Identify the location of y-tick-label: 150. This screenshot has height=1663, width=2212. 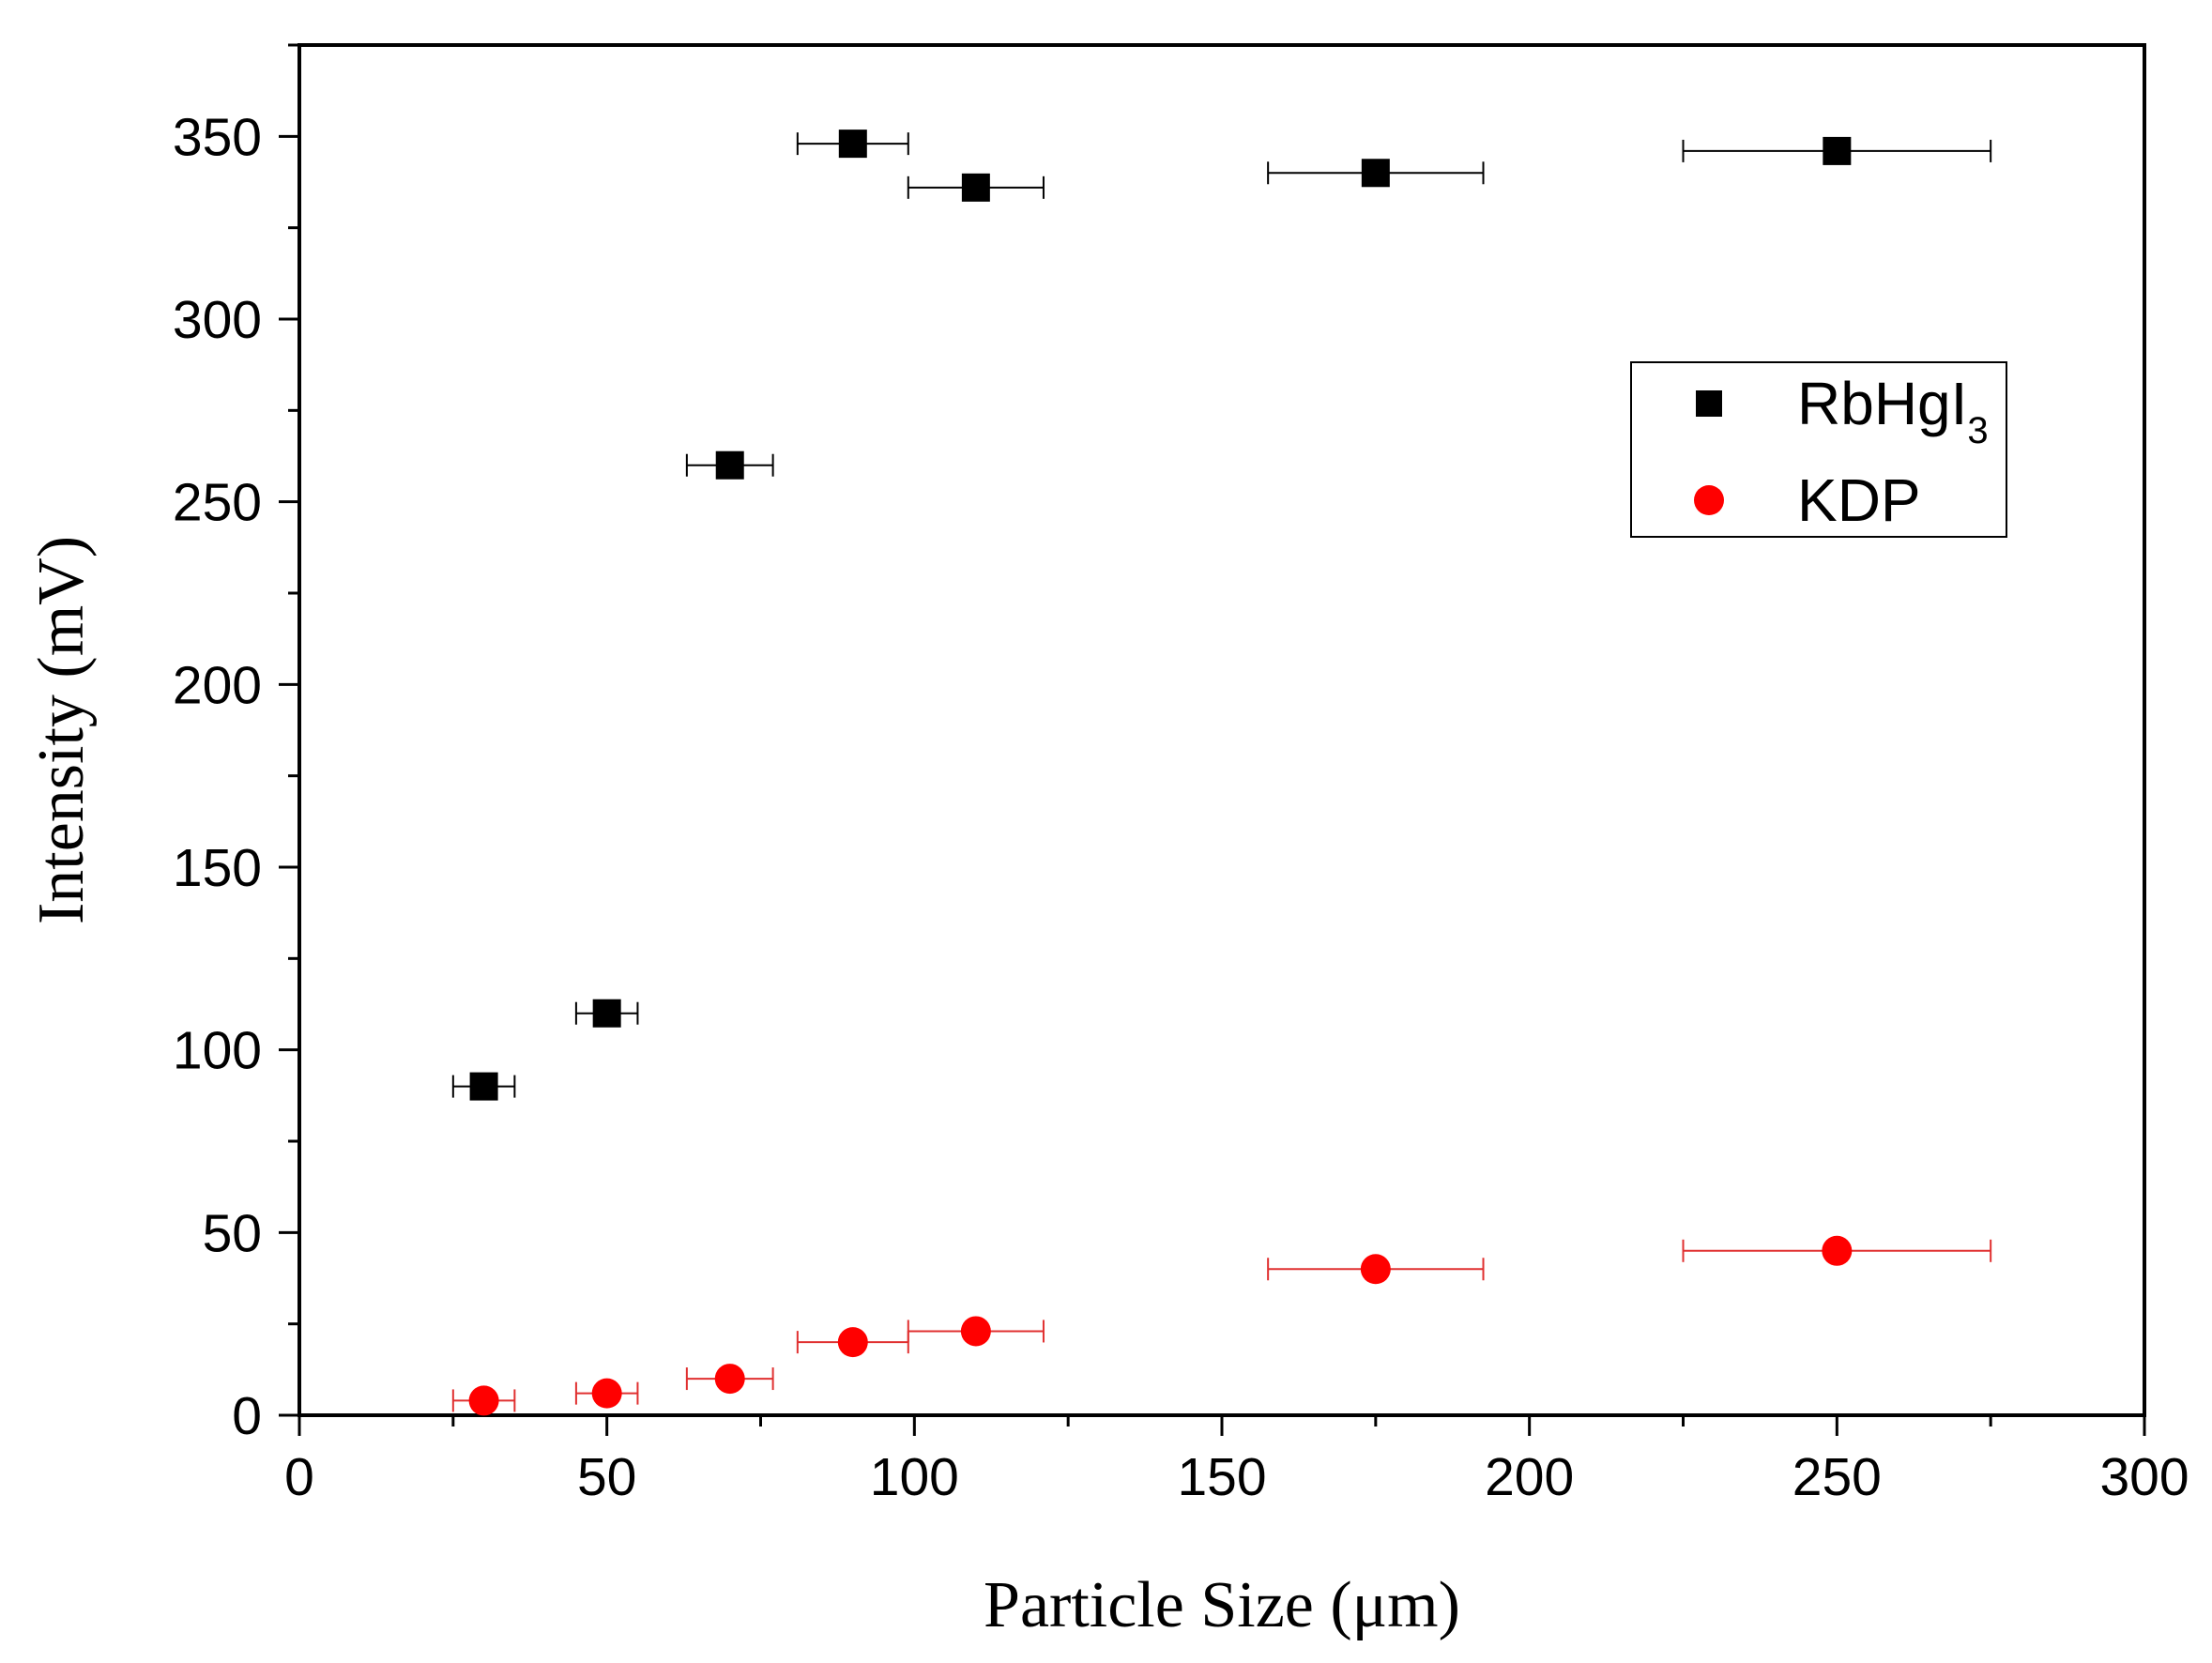
(217, 868).